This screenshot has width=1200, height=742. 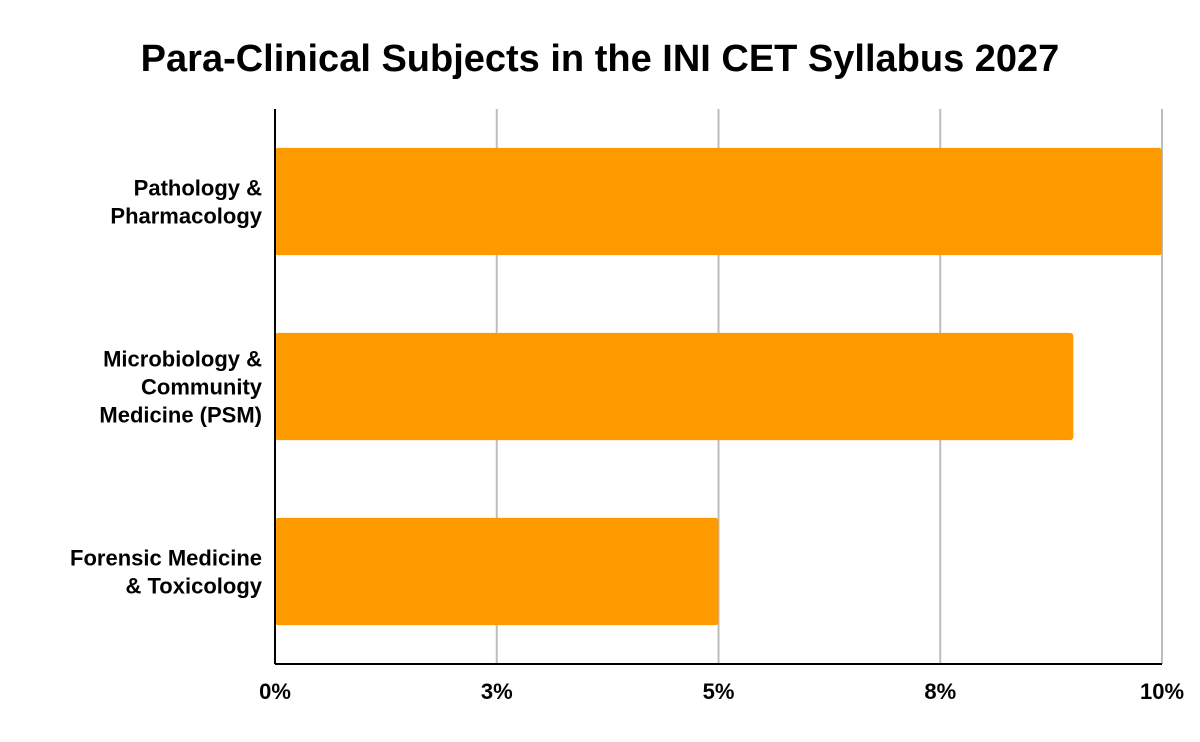 What do you see at coordinates (166, 558) in the screenshot?
I see `category-label-line: Forensic Medicine` at bounding box center [166, 558].